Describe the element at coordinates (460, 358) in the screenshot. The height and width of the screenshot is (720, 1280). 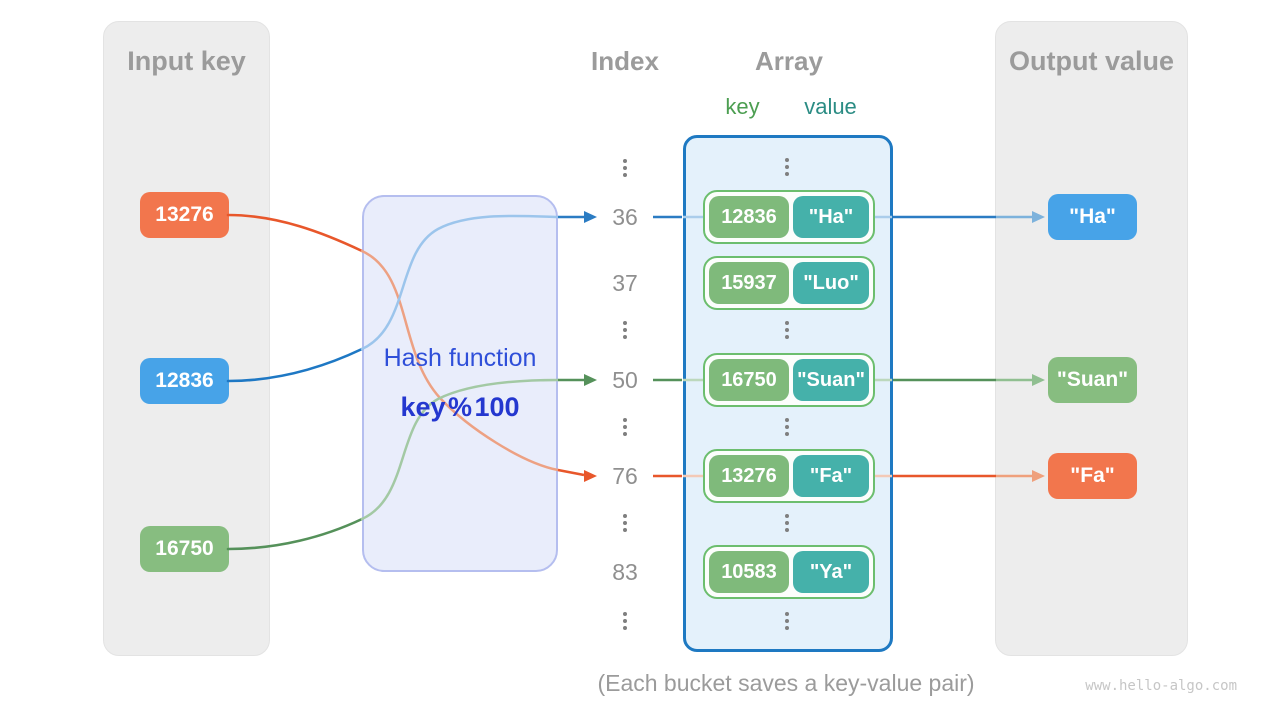
I see `hash-function-title: Hash function` at that location.